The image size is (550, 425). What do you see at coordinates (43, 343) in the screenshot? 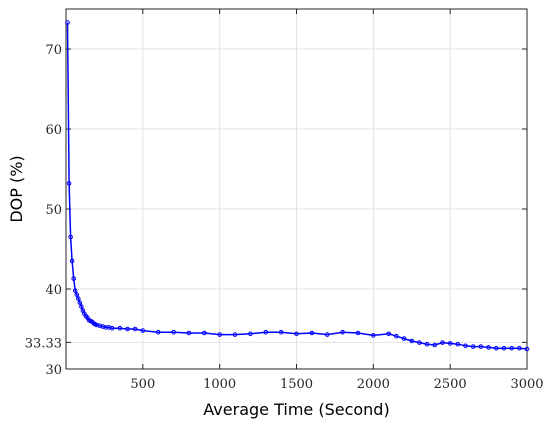
I see `y-tick-label: 33.33` at bounding box center [43, 343].